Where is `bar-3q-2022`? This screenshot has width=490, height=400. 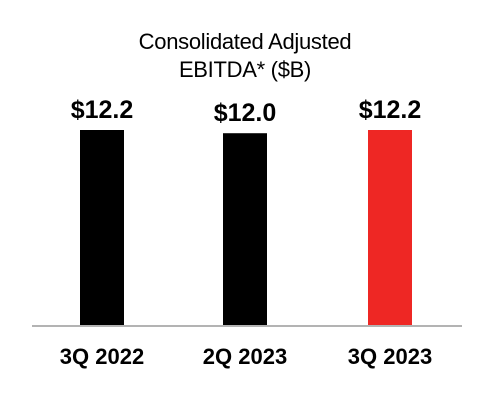 bar-3q-2022 is located at coordinates (102, 228).